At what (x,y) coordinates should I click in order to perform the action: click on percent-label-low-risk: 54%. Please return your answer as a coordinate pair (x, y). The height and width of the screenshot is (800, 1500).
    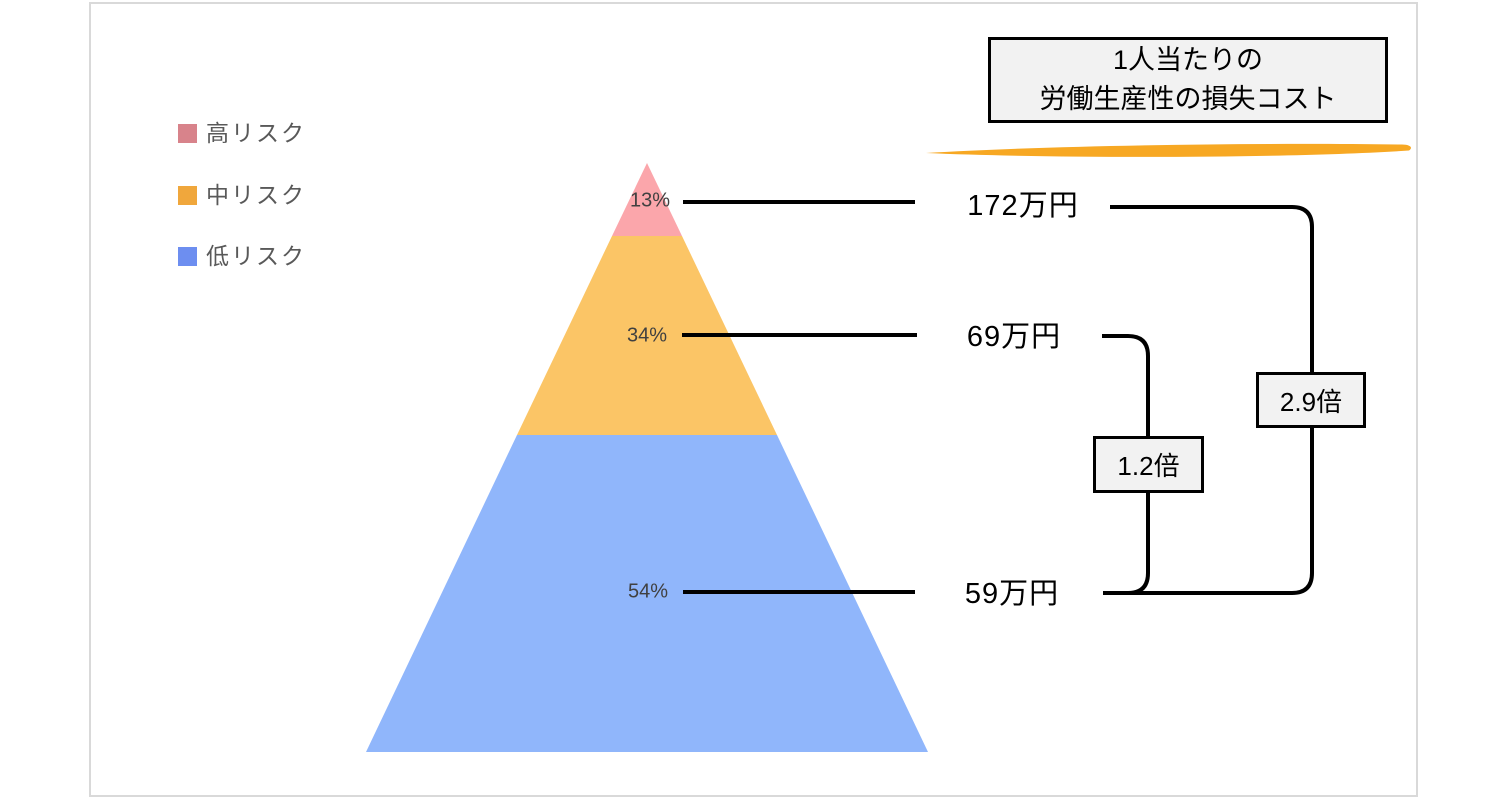
    Looking at the image, I should click on (648, 591).